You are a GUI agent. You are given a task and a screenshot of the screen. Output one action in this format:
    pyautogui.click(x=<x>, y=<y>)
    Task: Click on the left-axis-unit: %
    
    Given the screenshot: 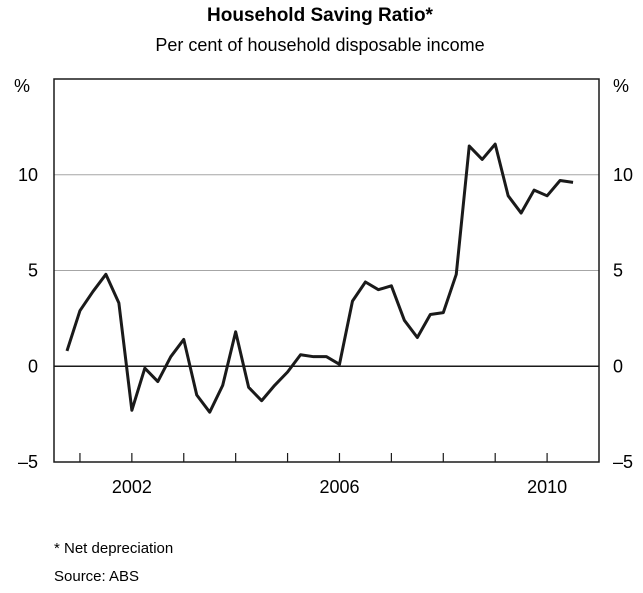 What is the action you would take?
    pyautogui.click(x=22, y=86)
    